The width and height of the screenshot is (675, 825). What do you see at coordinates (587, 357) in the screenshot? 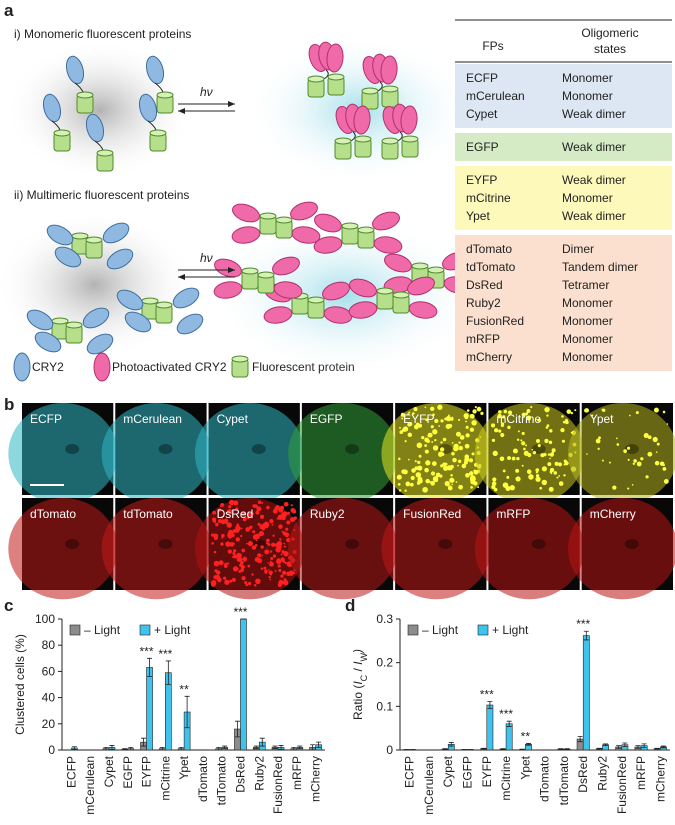
I see `table-cell: Monomer` at bounding box center [587, 357].